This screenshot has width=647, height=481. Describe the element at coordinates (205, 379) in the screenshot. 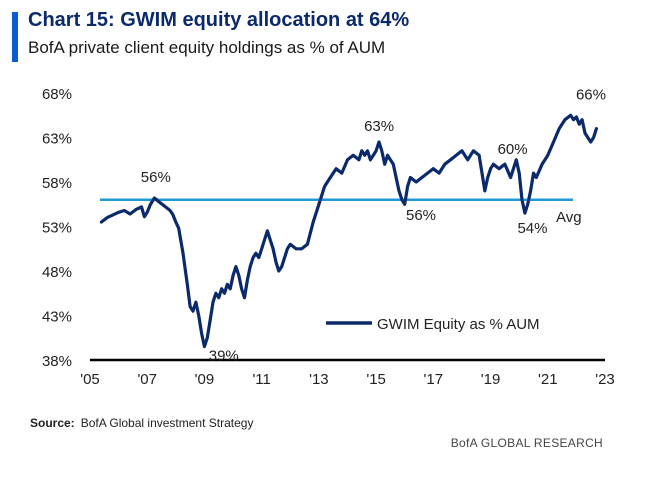

I see `x-tick-label: '09` at that location.